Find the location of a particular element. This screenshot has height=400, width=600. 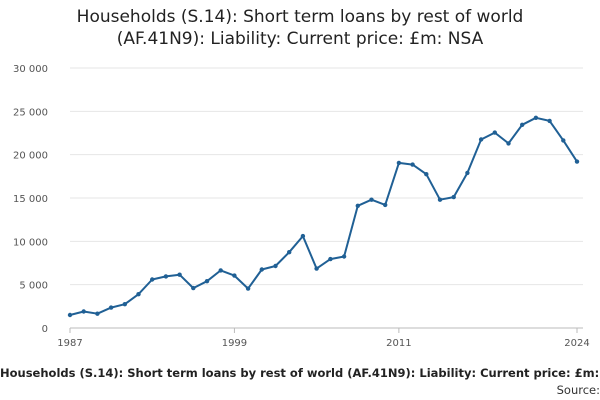

y-tick-label: 30 000 is located at coordinates (30, 69).